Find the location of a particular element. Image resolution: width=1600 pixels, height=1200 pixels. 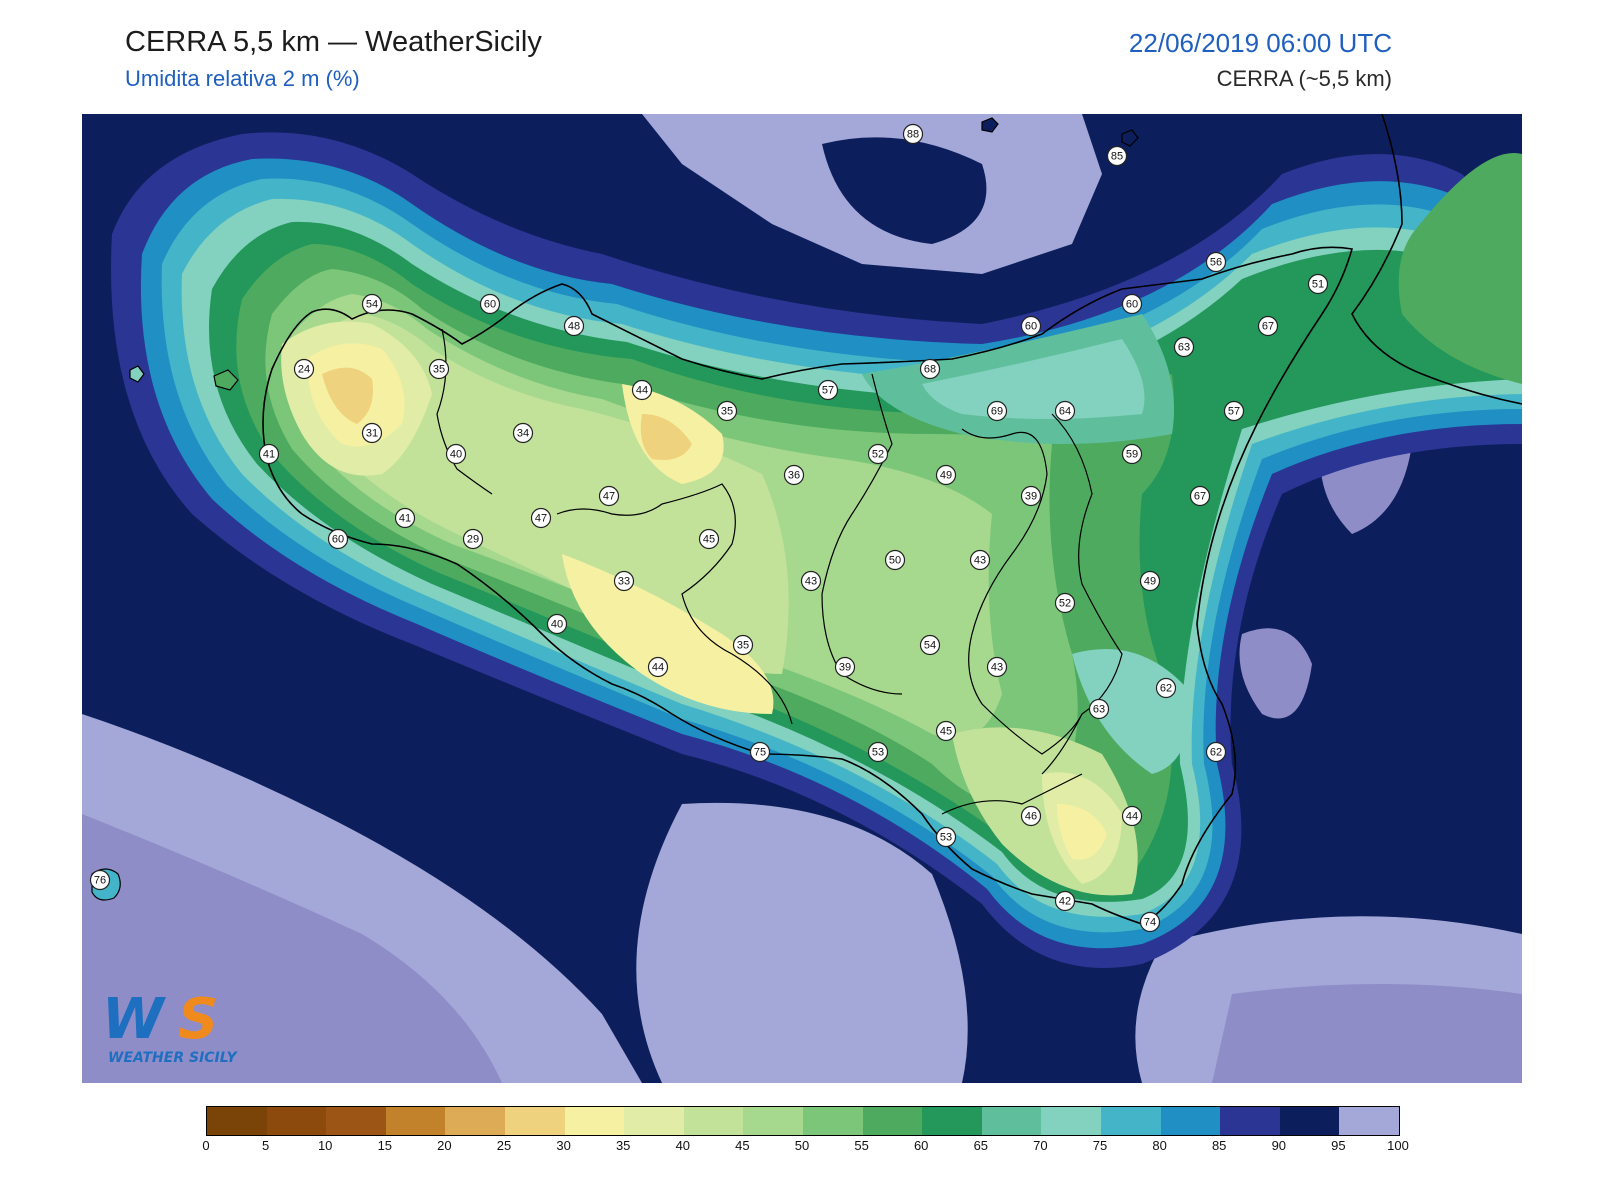

station-value: 62 is located at coordinates (1216, 753).